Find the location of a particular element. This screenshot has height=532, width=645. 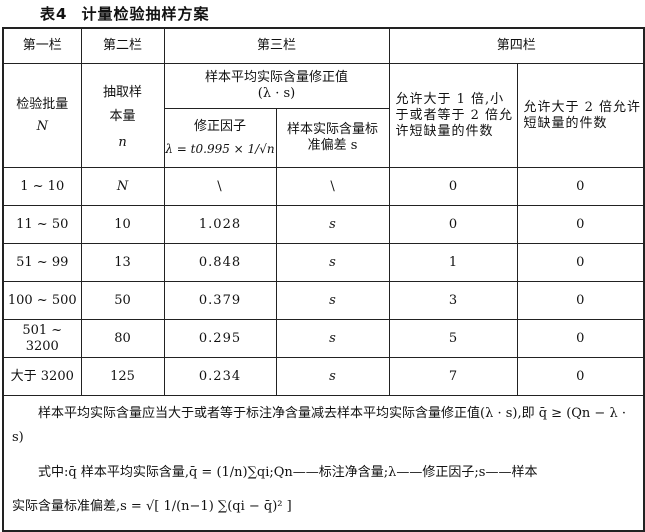

sample-symbol: n is located at coordinates (122, 142).